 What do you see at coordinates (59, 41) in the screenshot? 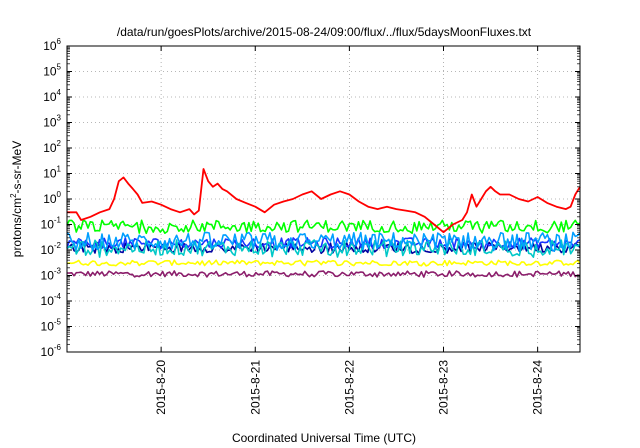
I see `y-tick-label-exponent: 6` at bounding box center [59, 41].